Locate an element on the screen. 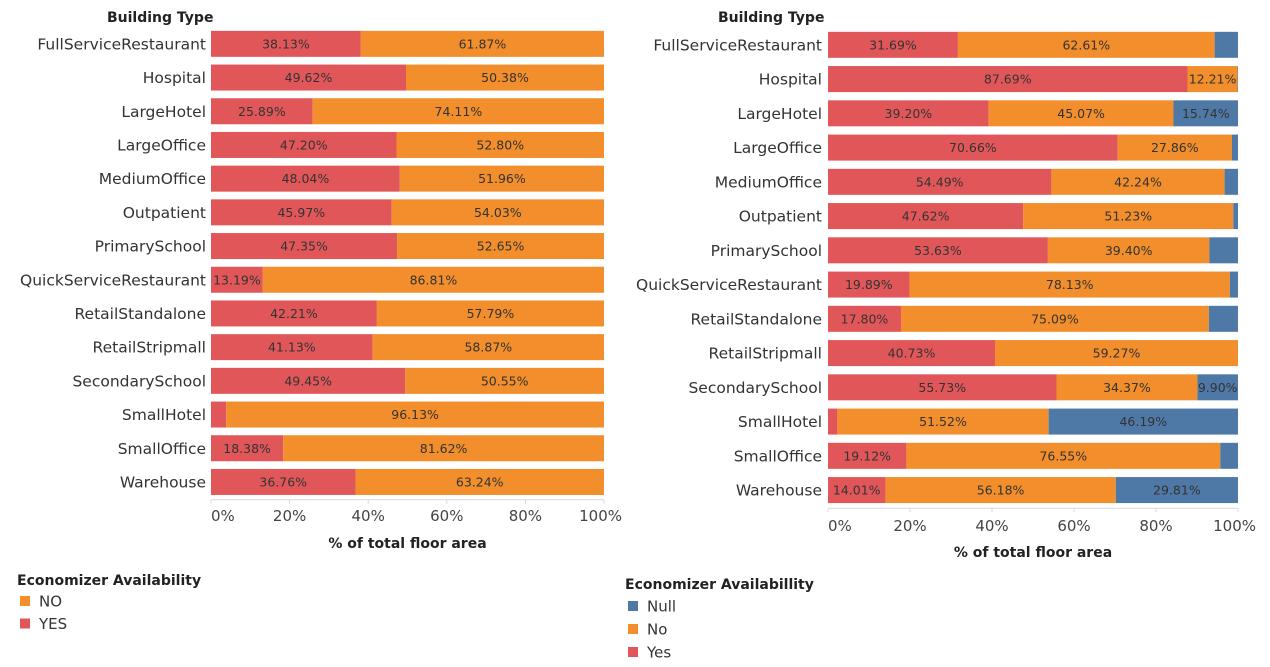 The image size is (1270, 667). data-label-no-fullservicerestaurant: 62.61% is located at coordinates (1086, 44).